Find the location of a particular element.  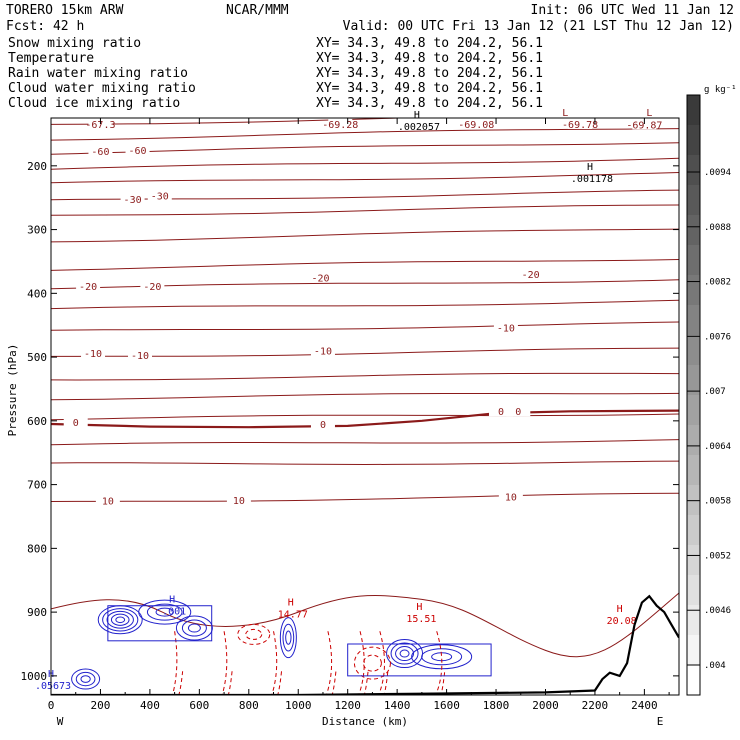

y-tick-label: 1000 is located at coordinates (34, 676).